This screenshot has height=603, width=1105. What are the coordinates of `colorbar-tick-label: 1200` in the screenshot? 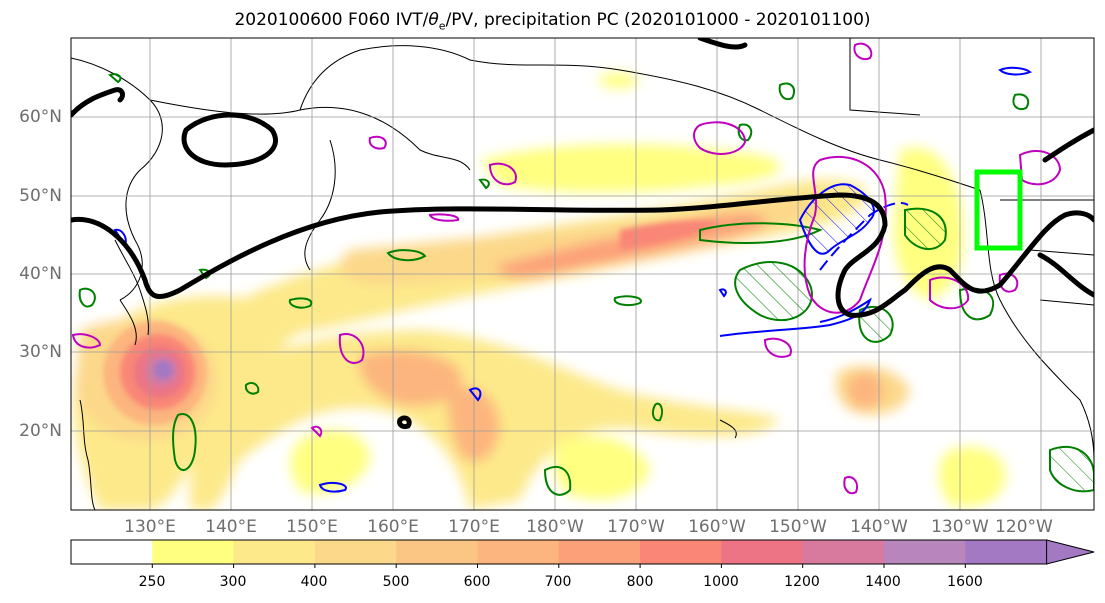 It's located at (802, 582).